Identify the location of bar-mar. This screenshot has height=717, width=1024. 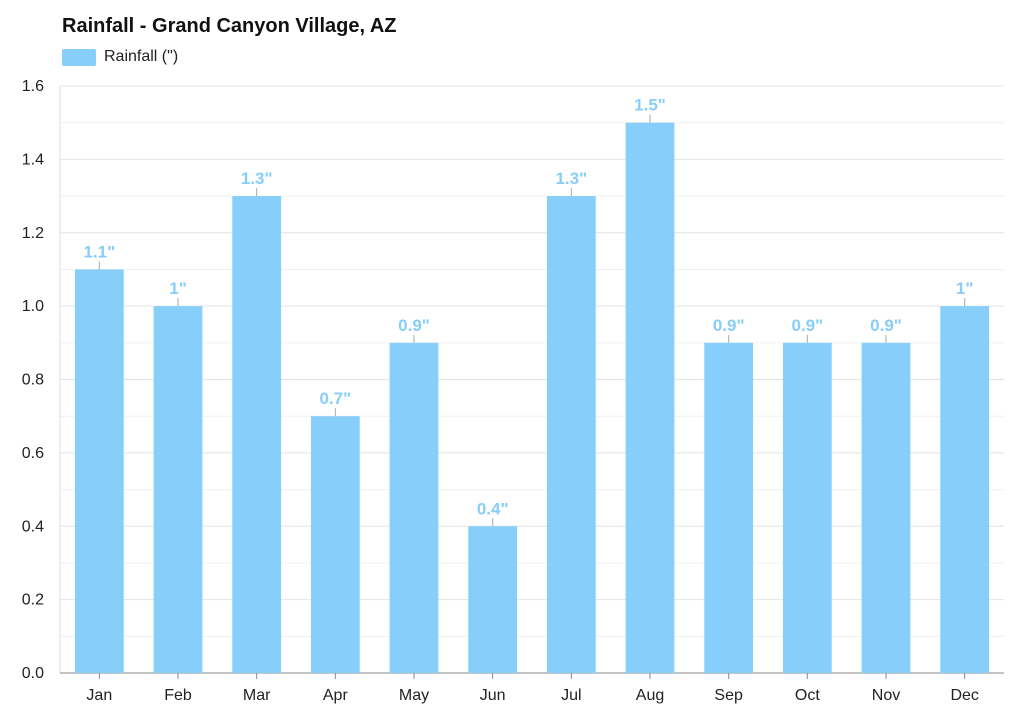
(257, 434).